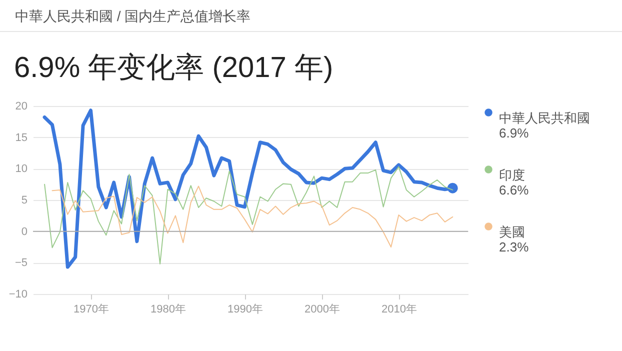  I want to click on legend-label: 中華人民共和國, so click(544, 118).